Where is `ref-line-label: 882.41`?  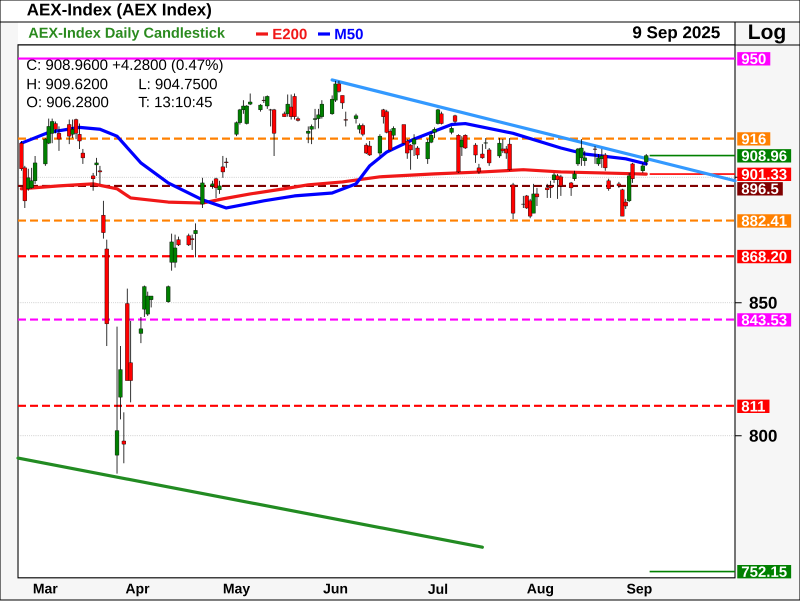
ref-line-label: 882.41 is located at coordinates (764, 221).